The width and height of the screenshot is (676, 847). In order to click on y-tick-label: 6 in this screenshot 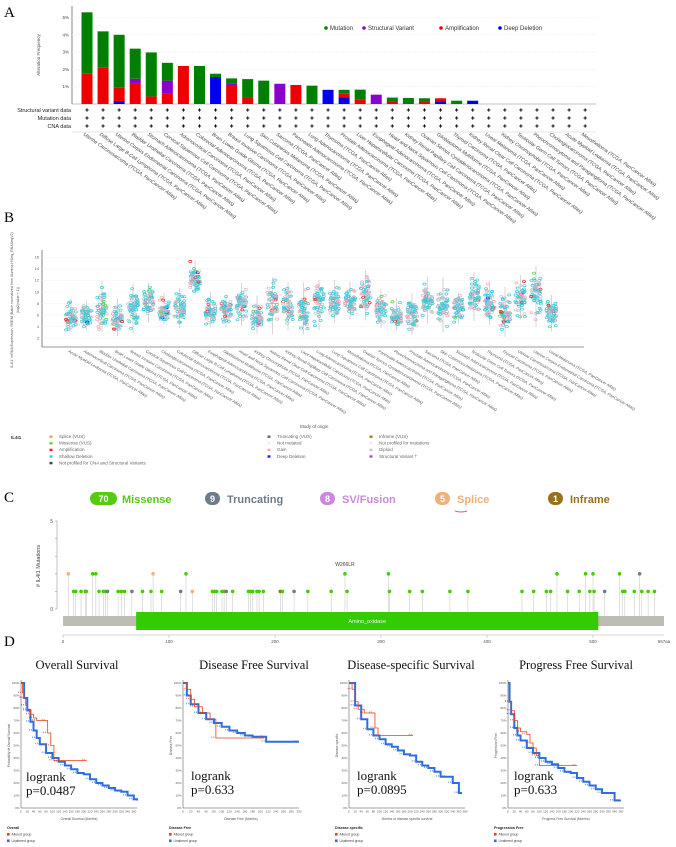, I will do `click(38, 316)`.